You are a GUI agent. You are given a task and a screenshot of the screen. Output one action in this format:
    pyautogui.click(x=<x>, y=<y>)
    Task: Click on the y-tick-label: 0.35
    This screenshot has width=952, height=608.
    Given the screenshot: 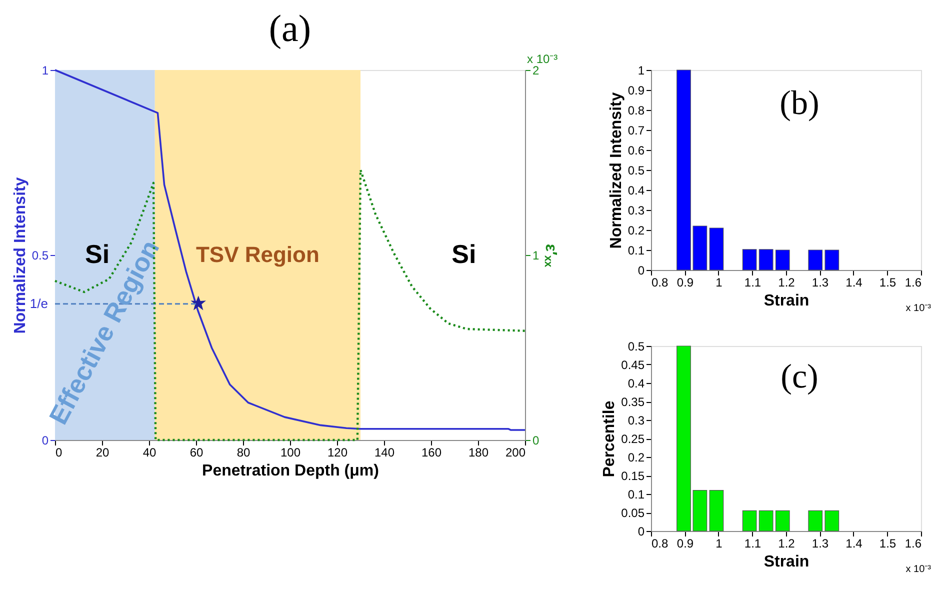 What is the action you would take?
    pyautogui.click(x=633, y=402)
    